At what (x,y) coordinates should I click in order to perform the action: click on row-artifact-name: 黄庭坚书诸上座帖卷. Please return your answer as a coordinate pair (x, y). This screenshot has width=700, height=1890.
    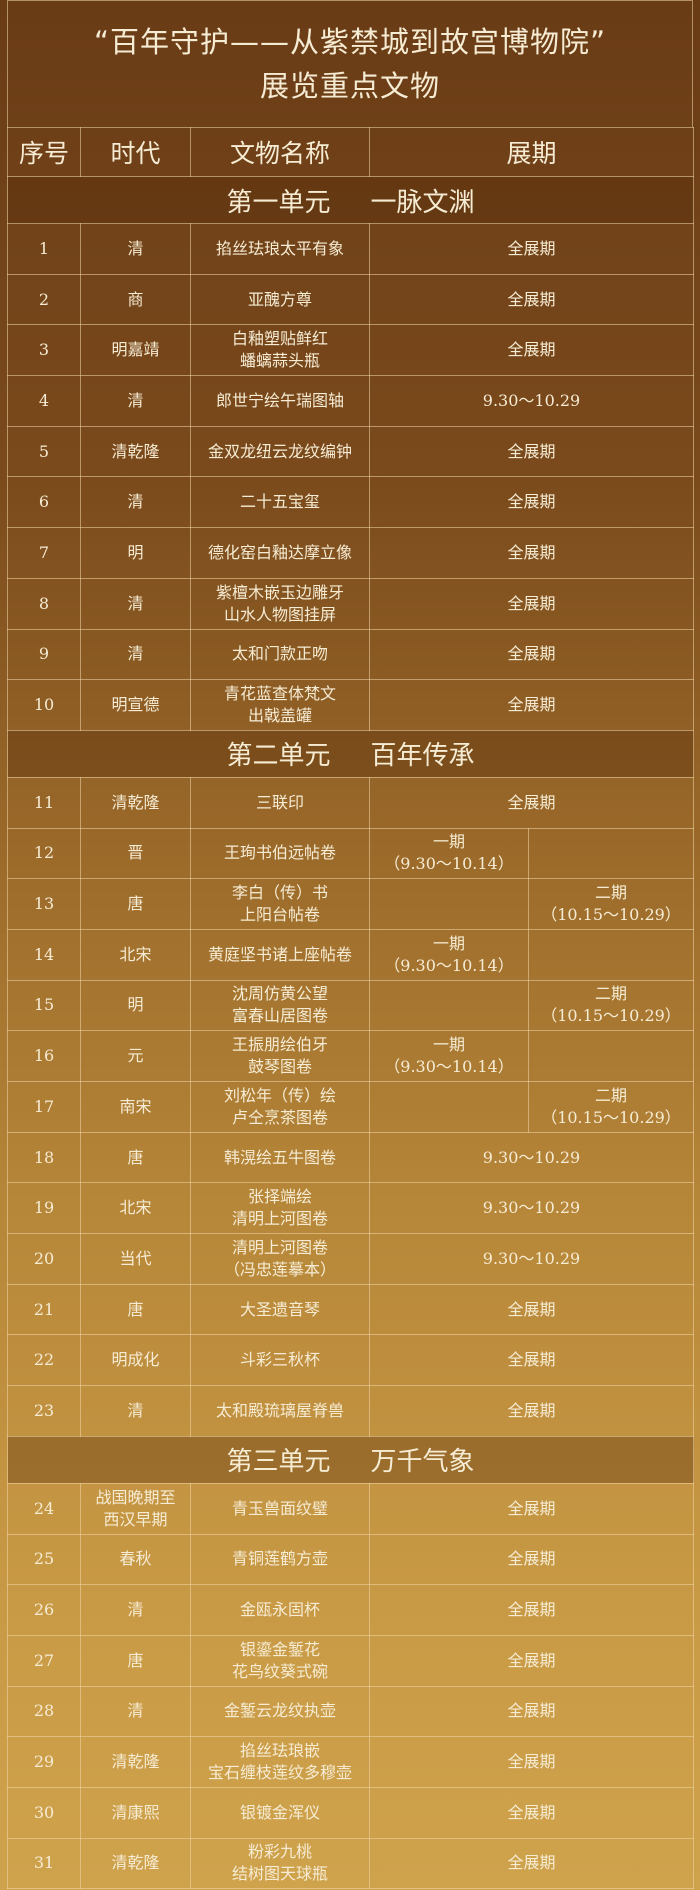
    Looking at the image, I should click on (280, 954).